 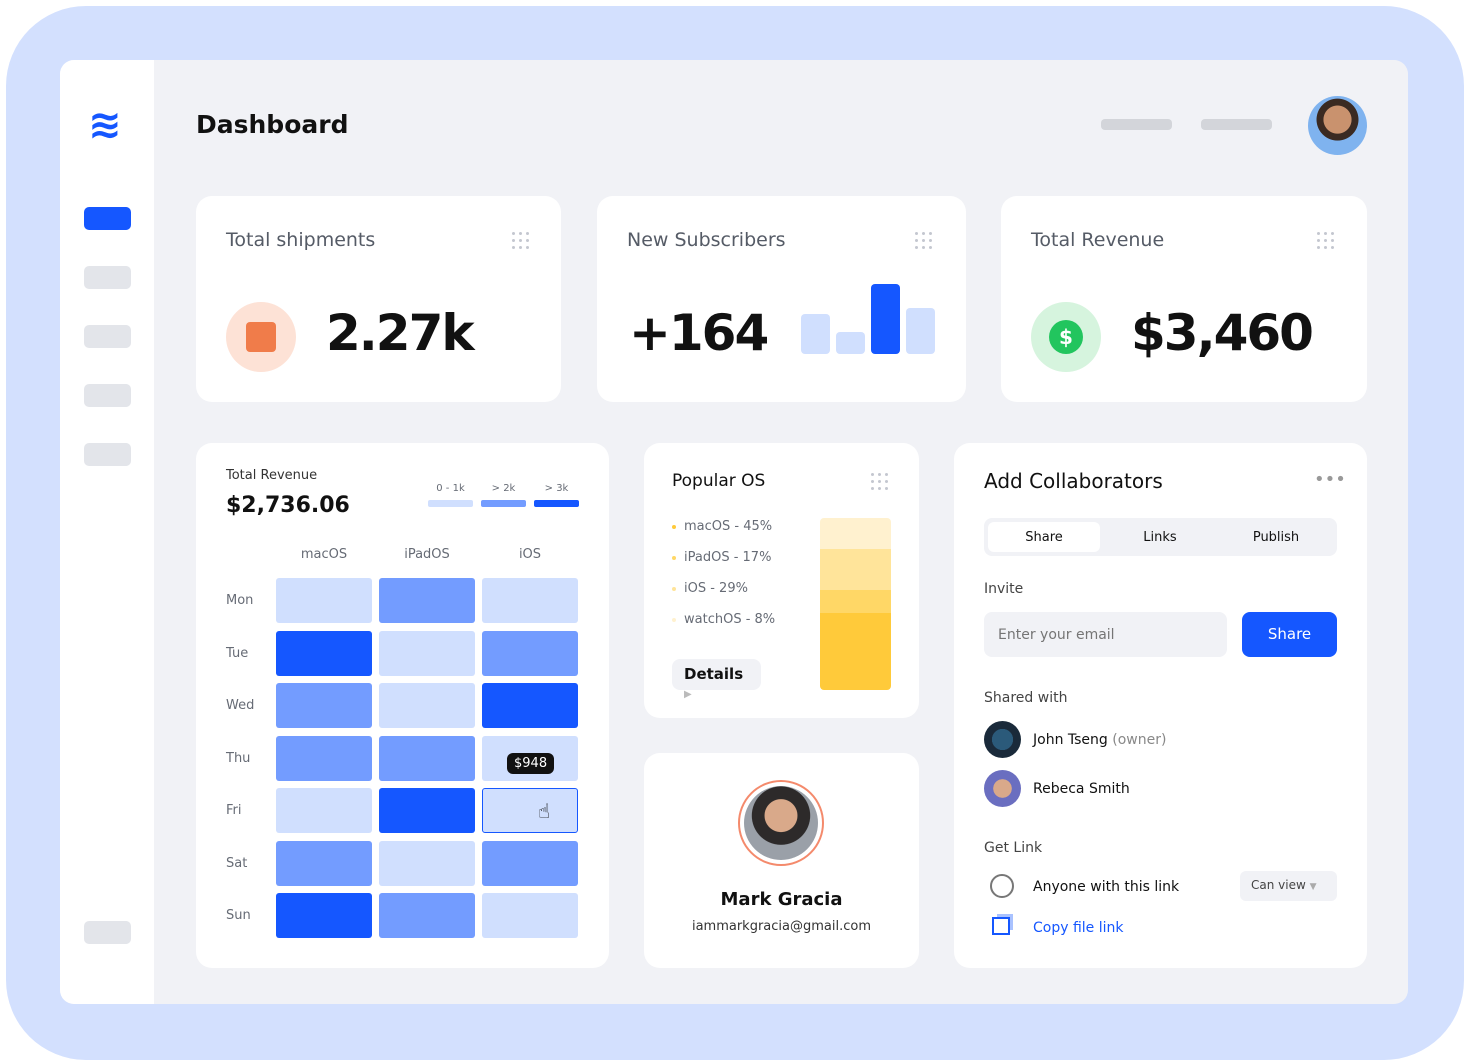 I want to click on shared-user: Rebeca Smith, so click(x=1059, y=788).